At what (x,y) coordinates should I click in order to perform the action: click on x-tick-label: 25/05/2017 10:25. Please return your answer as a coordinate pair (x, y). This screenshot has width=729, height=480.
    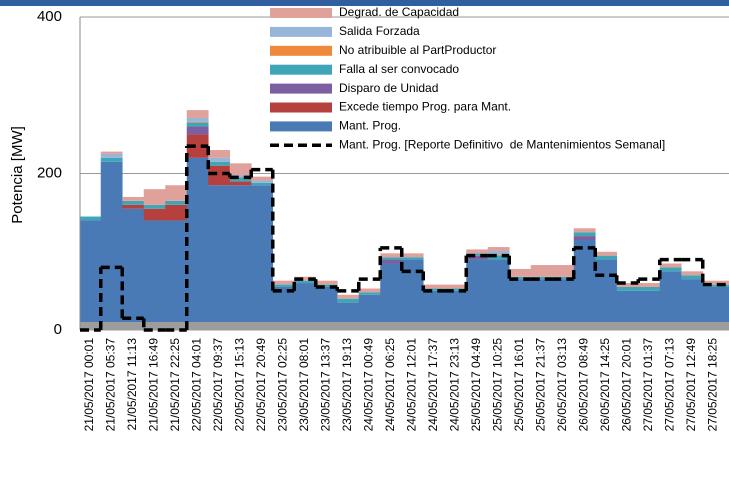
    Looking at the image, I should click on (498, 385).